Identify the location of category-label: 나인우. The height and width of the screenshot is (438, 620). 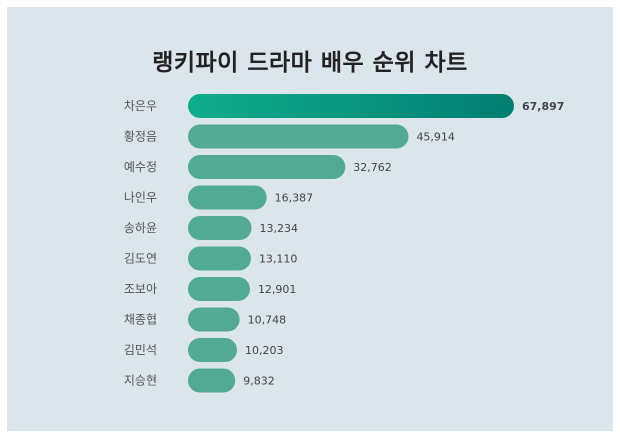
(140, 198).